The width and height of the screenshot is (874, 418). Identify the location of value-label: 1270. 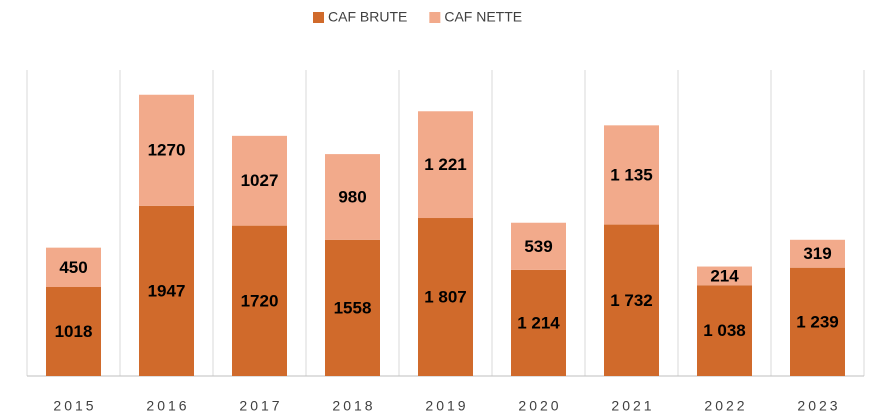
(167, 150).